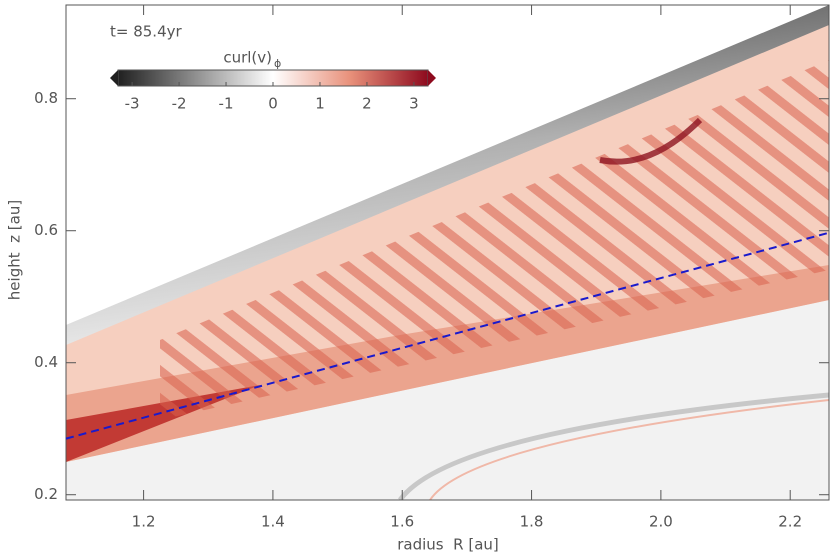 The height and width of the screenshot is (555, 830). I want to click on x-tick-label: 1.4, so click(273, 522).